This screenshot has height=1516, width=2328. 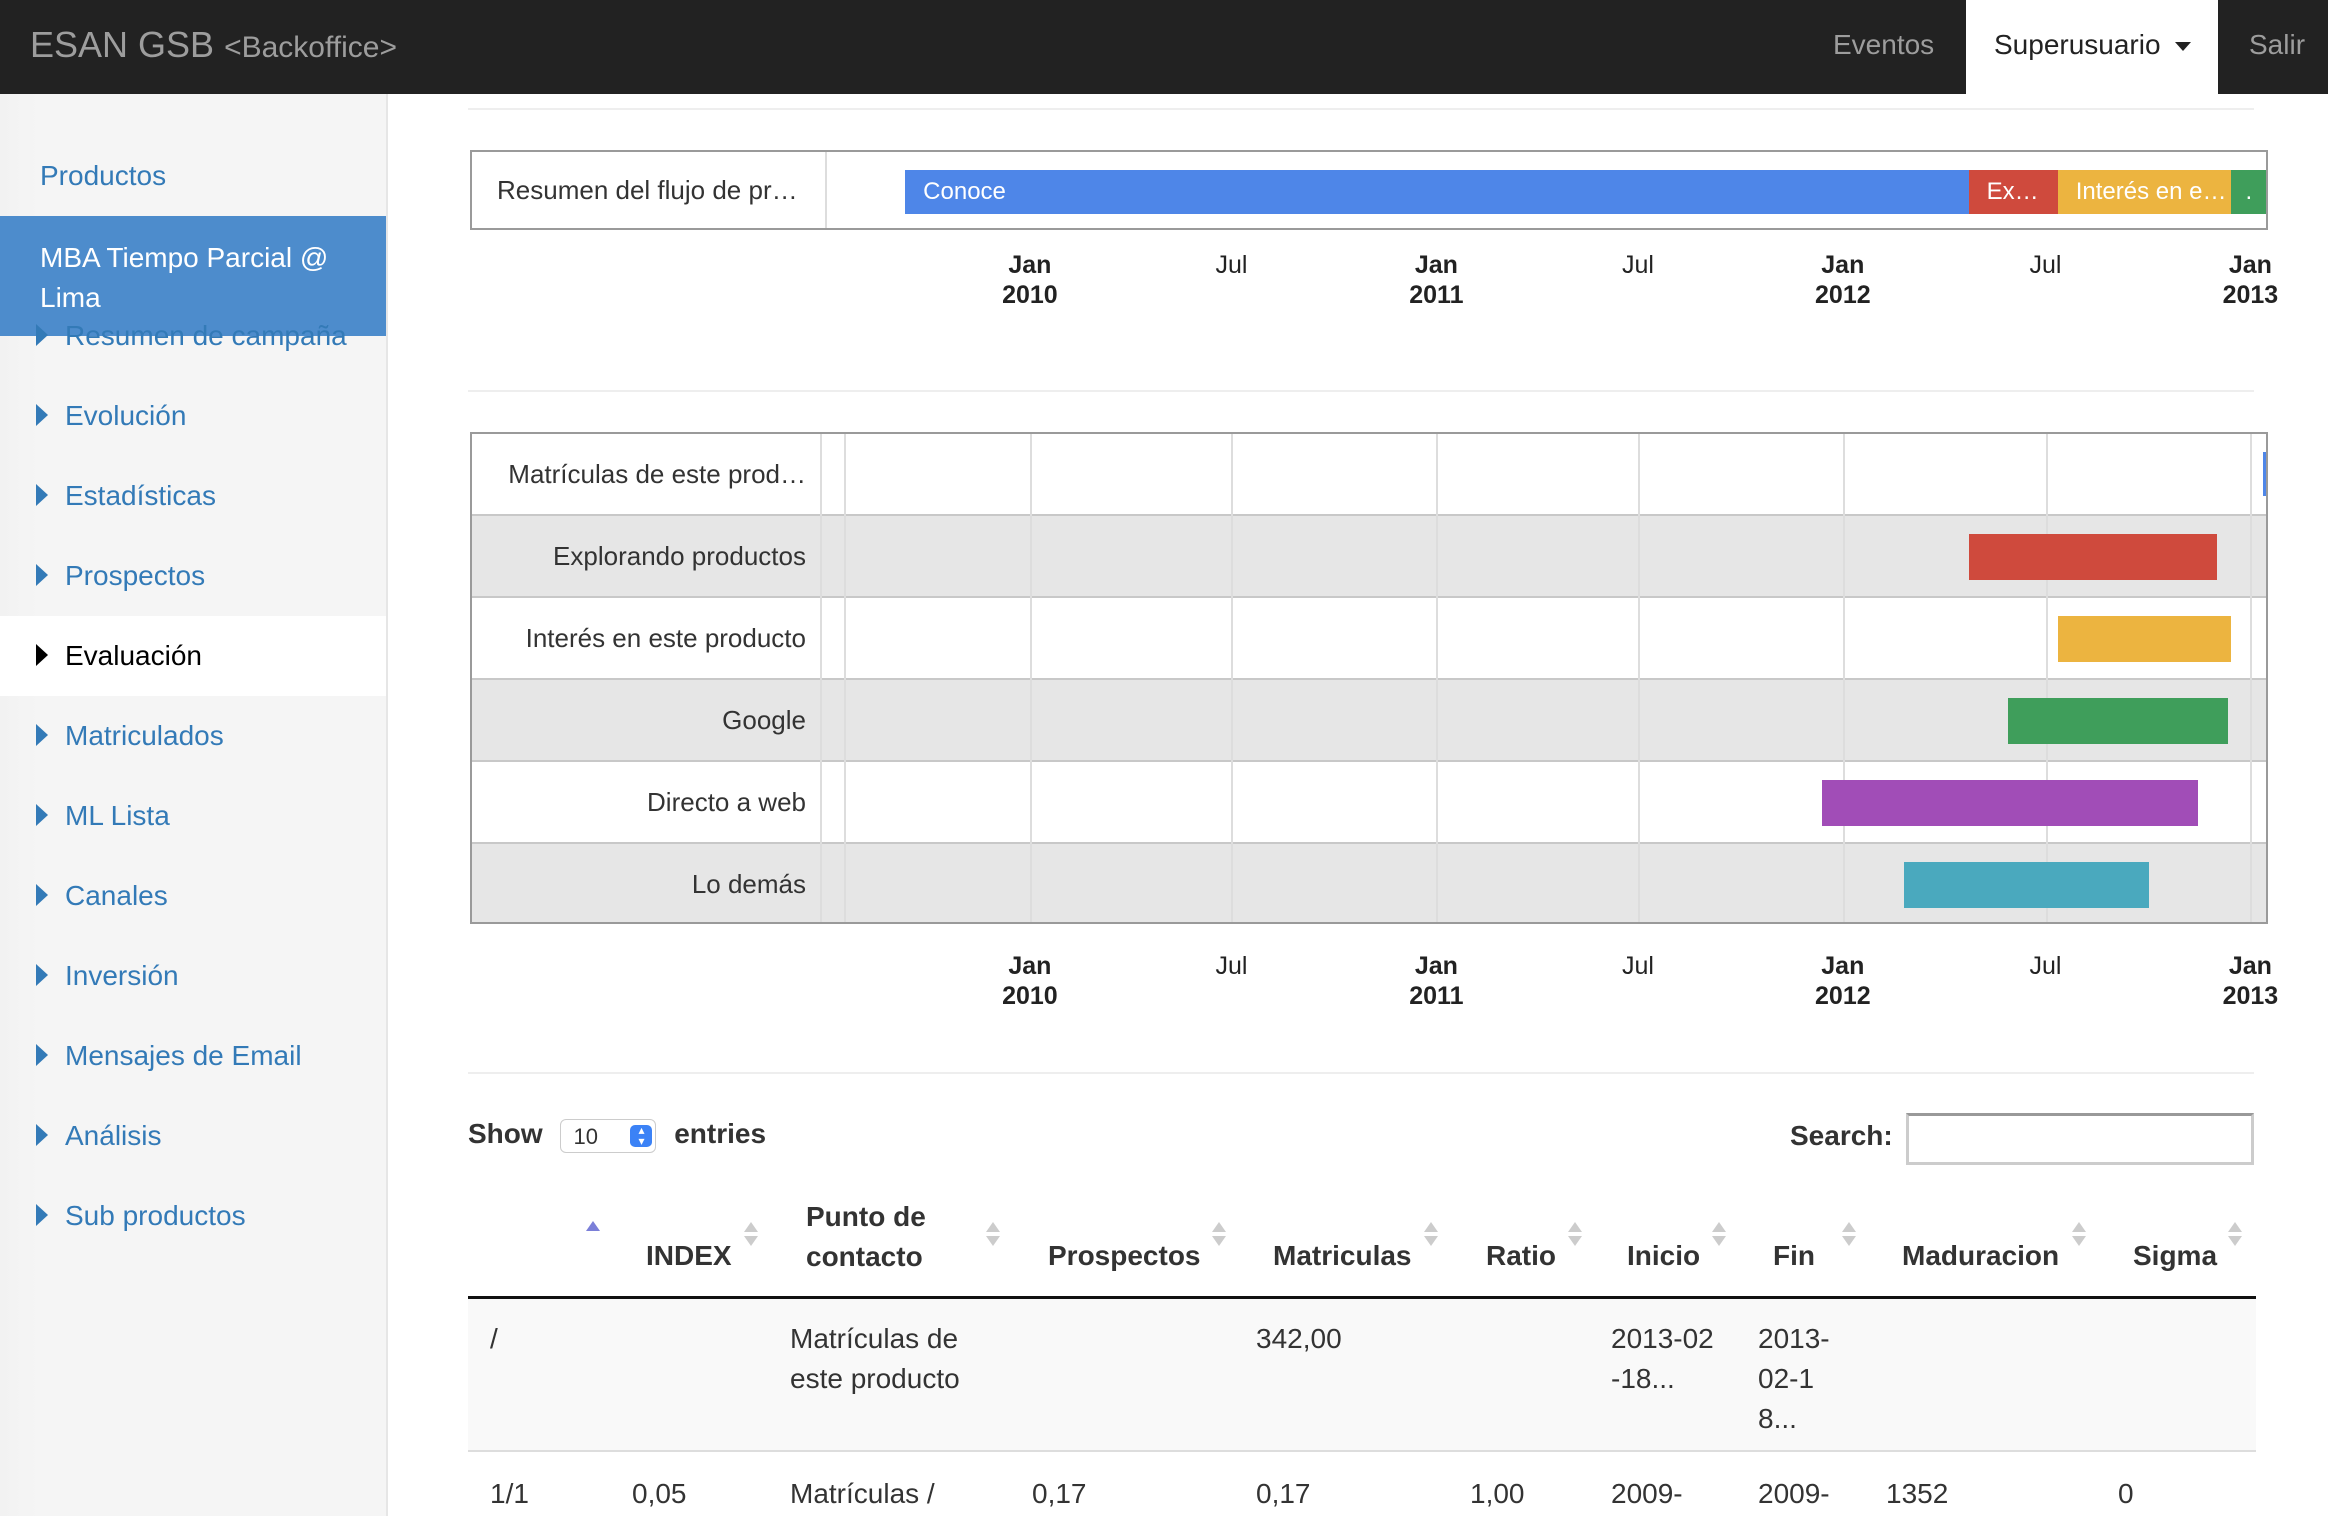 What do you see at coordinates (310, 47) in the screenshot?
I see `brand-subtitle: <Backoffice>` at bounding box center [310, 47].